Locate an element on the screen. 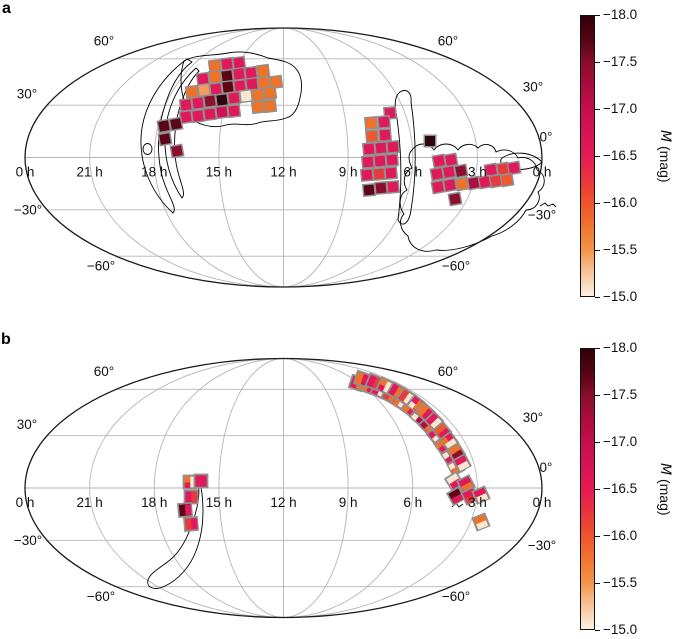 This screenshot has width=685, height=639. colorbar-tick-label: −17.5 is located at coordinates (620, 61).